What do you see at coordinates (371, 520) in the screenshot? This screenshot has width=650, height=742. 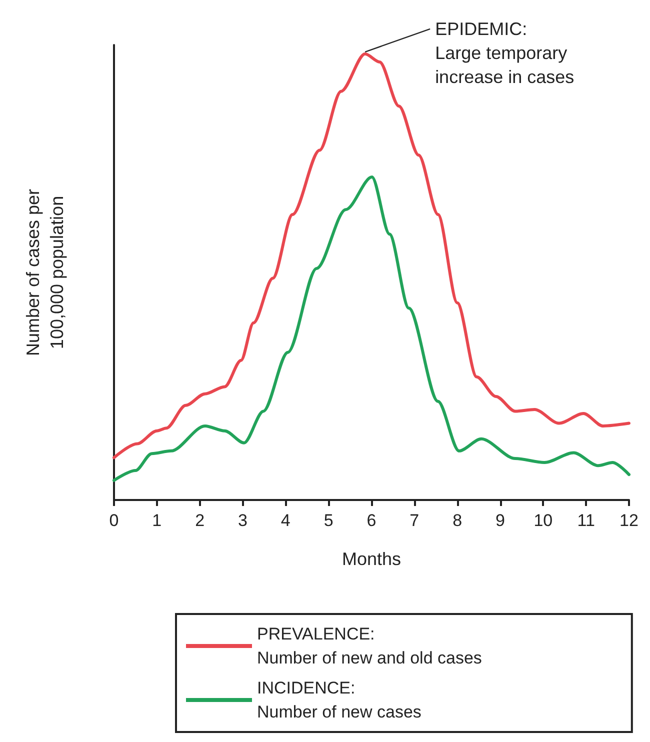 I see `x-tick-label: 6` at bounding box center [371, 520].